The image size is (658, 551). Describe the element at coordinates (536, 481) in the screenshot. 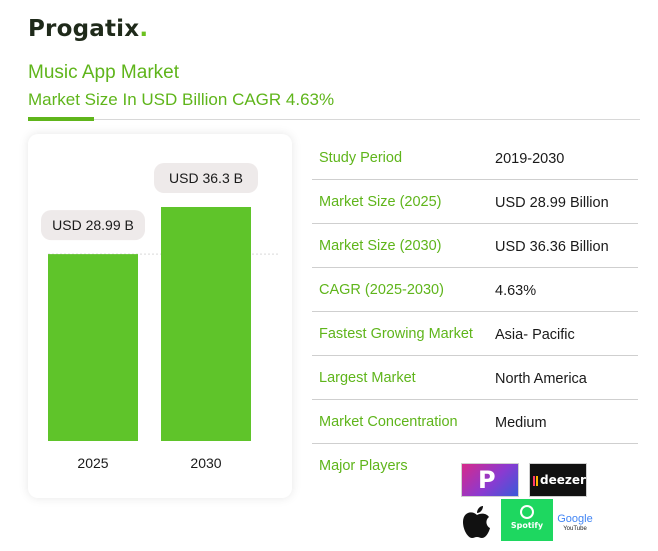

I see `deezer-bars-icon` at that location.